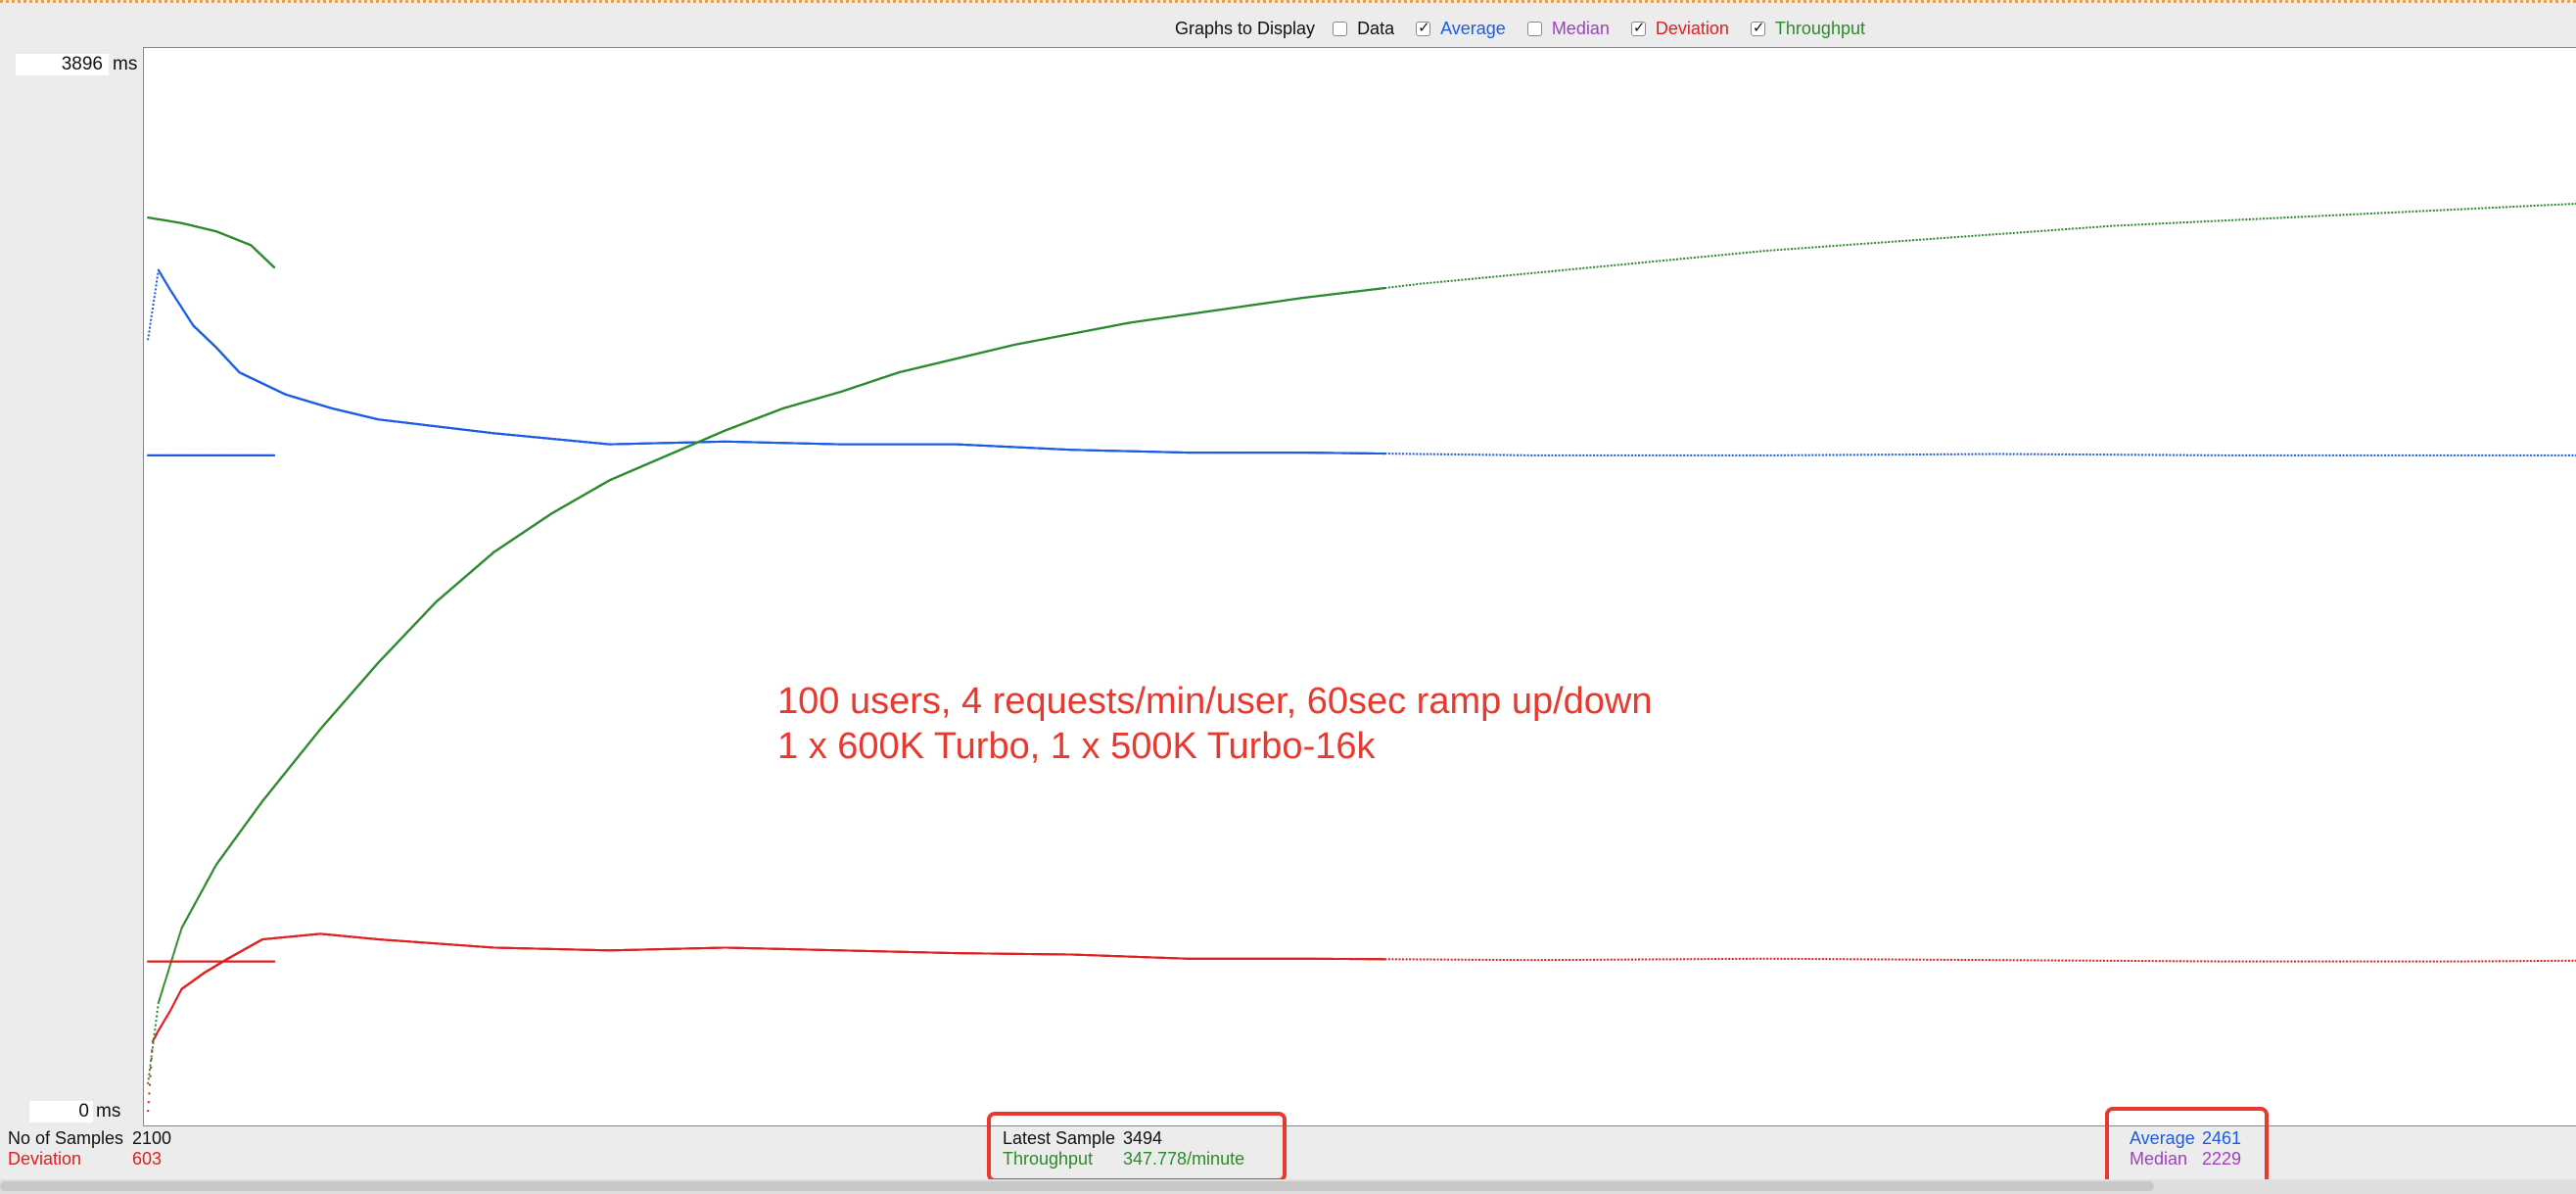  I want to click on legend-item-median: Median, so click(1568, 29).